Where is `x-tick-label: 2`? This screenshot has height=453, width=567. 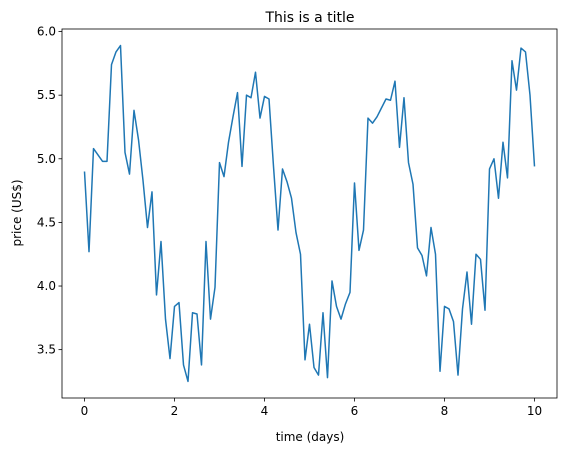 x-tick-label: 2 is located at coordinates (175, 411).